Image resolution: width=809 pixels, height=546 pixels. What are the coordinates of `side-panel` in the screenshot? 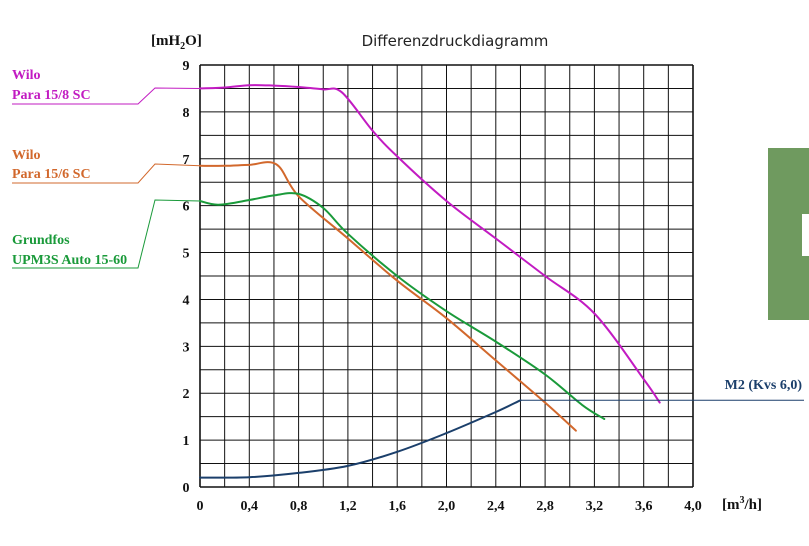 It's located at (788, 234).